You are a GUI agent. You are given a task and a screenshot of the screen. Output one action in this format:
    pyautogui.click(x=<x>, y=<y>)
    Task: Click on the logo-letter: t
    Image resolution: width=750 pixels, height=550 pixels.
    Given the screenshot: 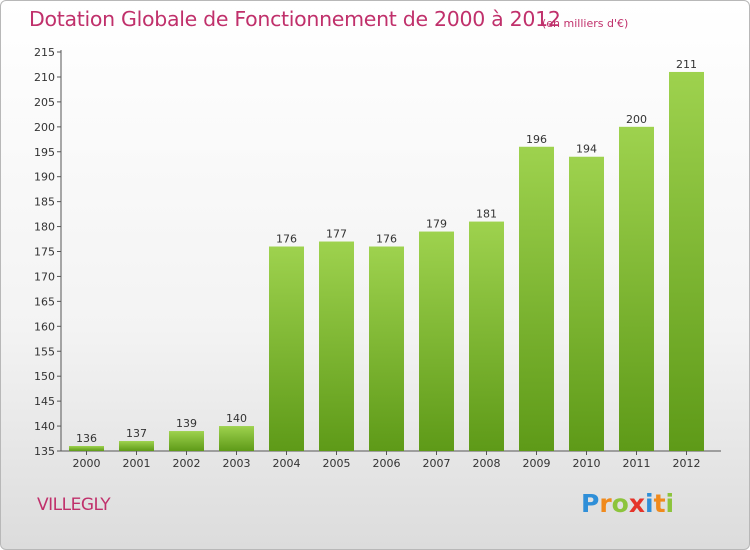 What is the action you would take?
    pyautogui.click(x=659, y=503)
    